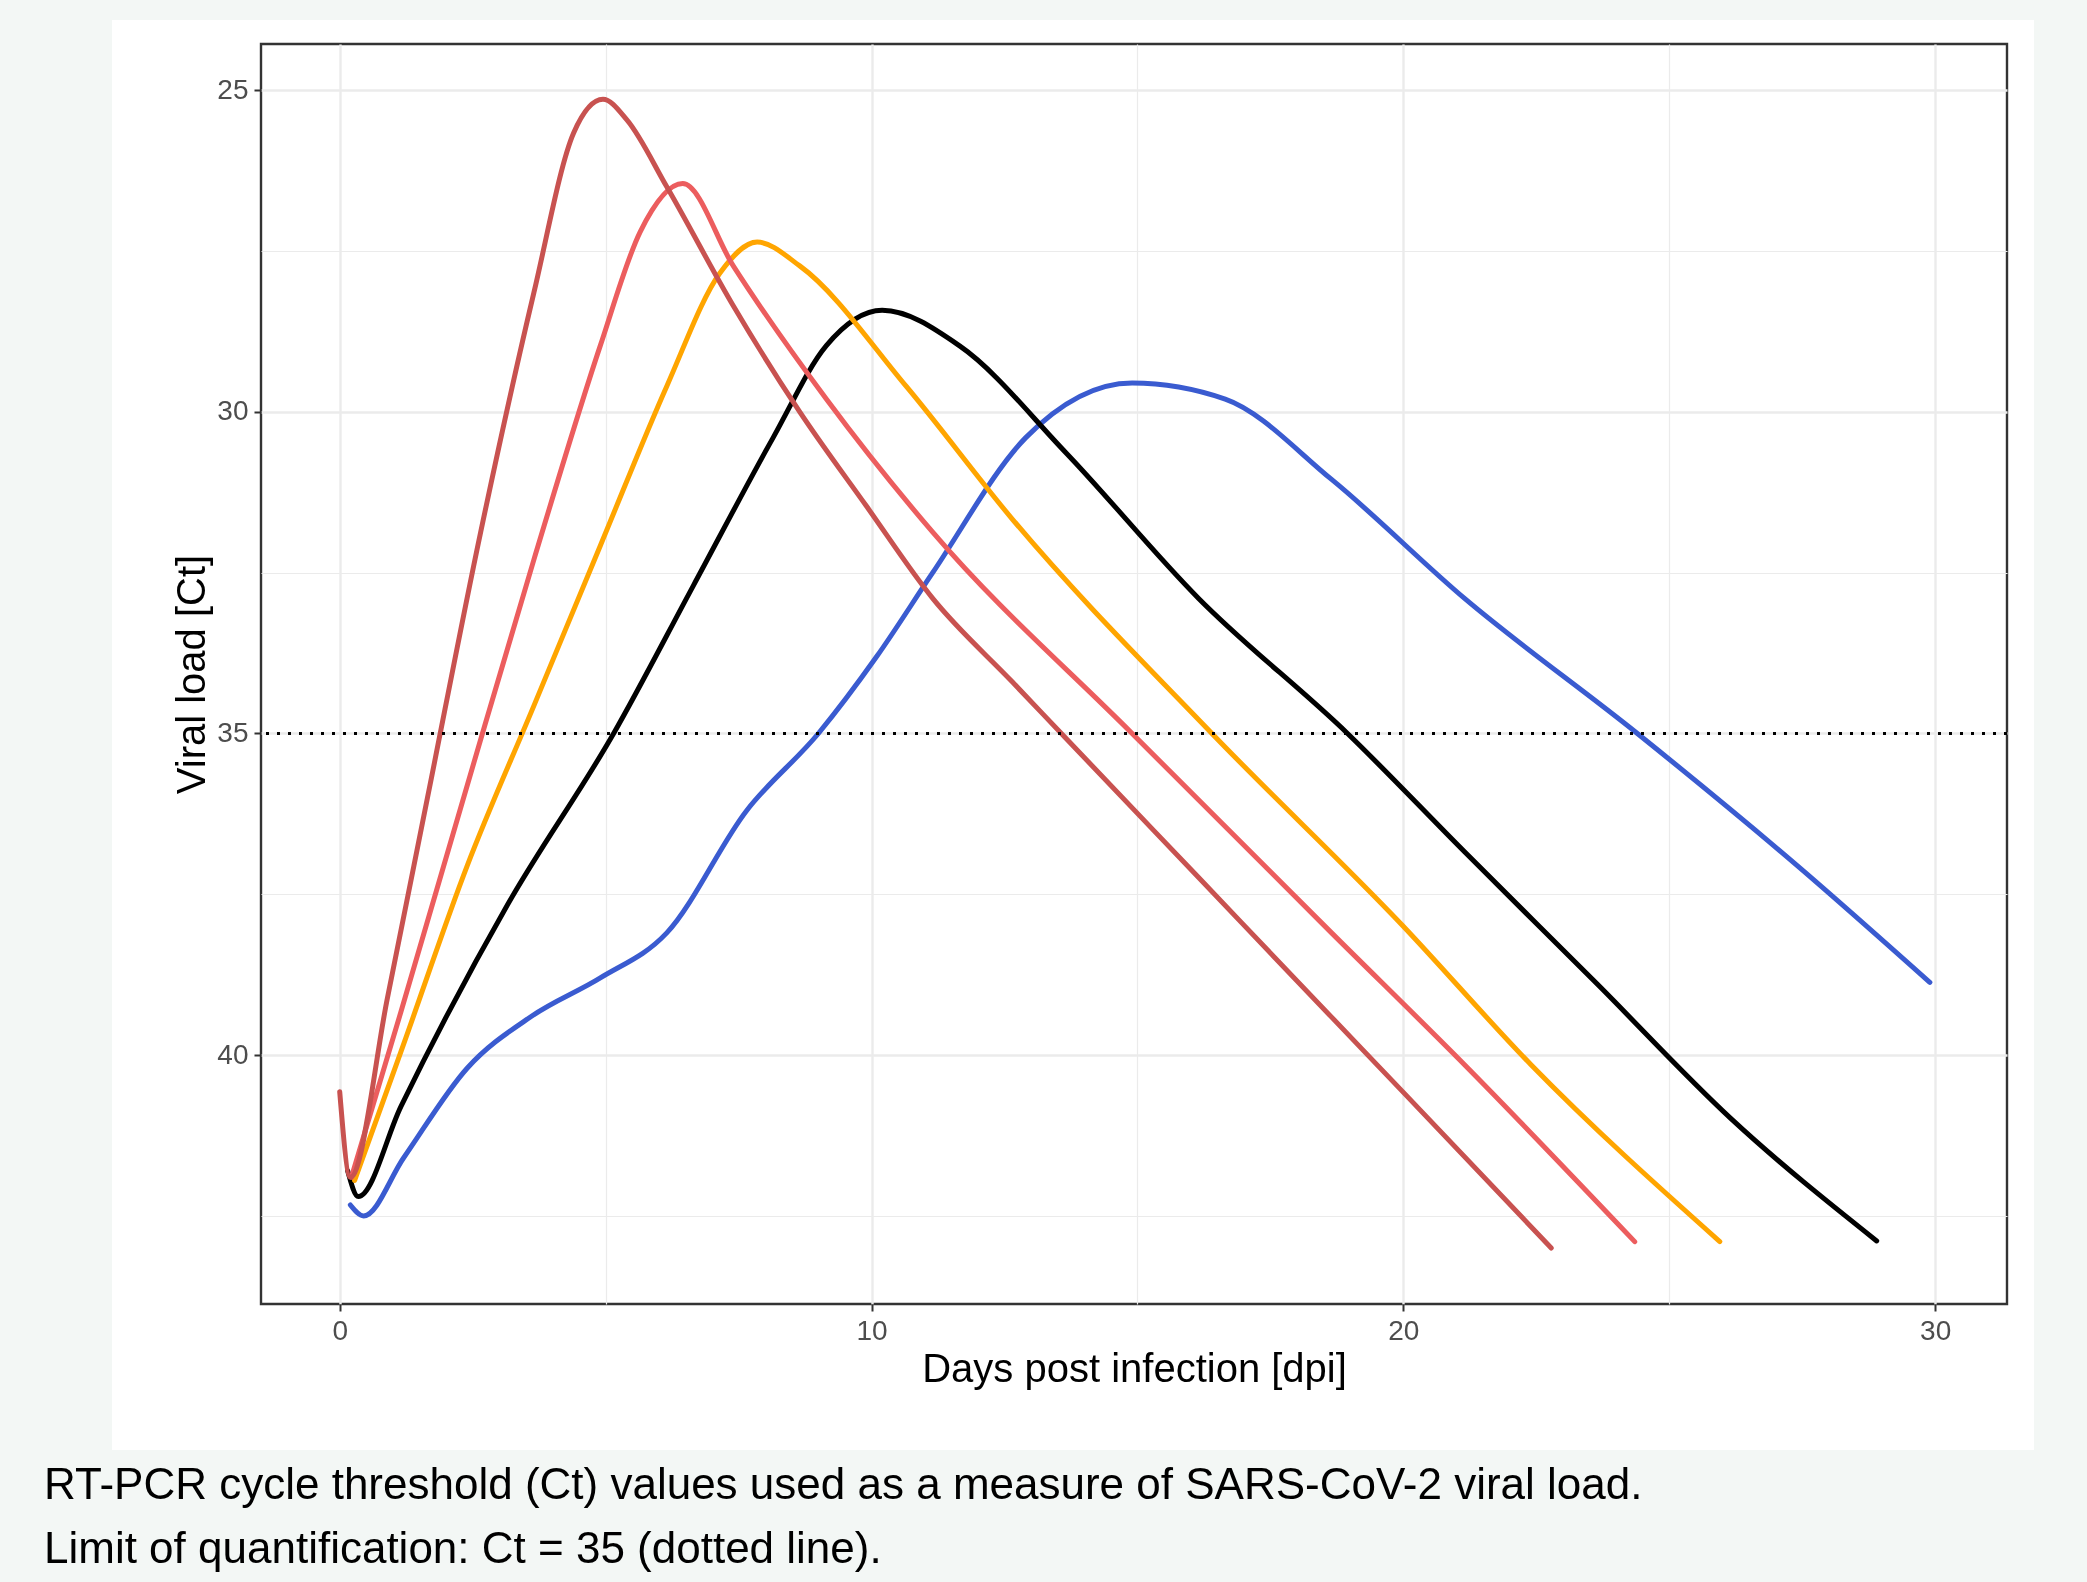 This screenshot has height=1582, width=2087. What do you see at coordinates (463, 1548) in the screenshot?
I see `text: Limit of quantification: Ct = 35 (dotted line).` at bounding box center [463, 1548].